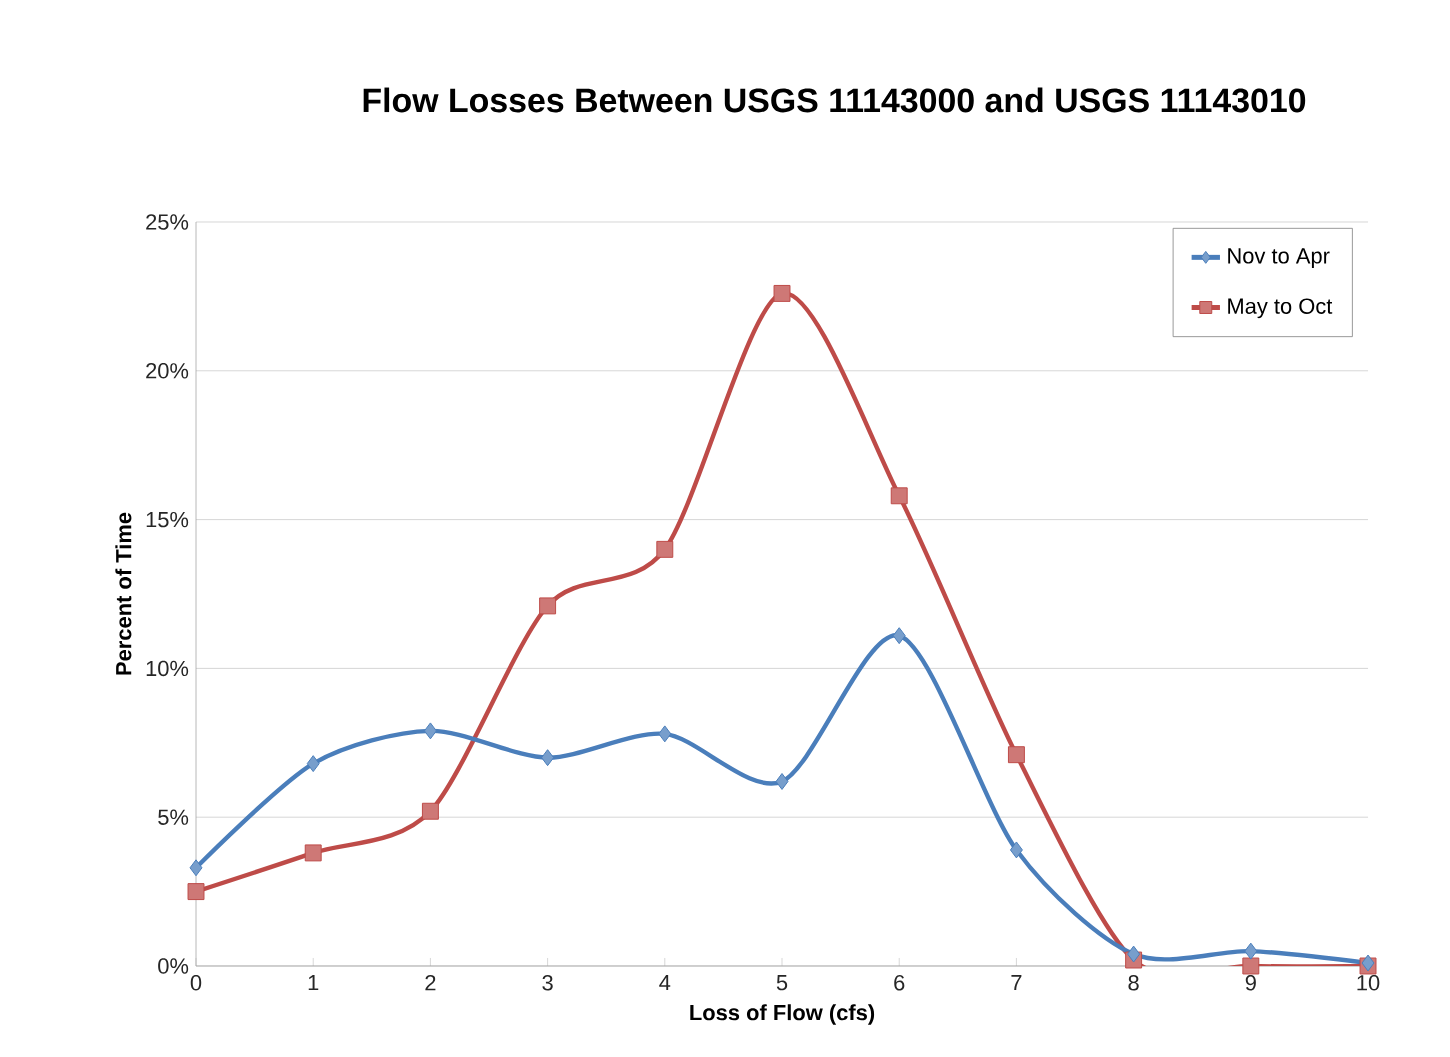 This screenshot has width=1450, height=1057. Describe the element at coordinates (430, 983) in the screenshot. I see `x-tick-label: 2` at that location.